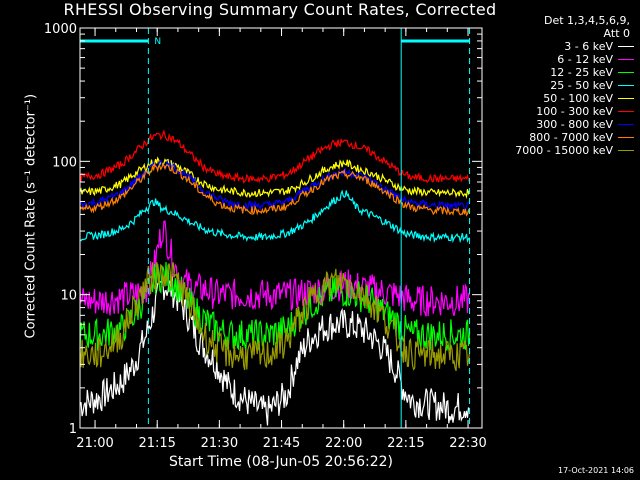  I want to click on legend-entry: 800 - 7000 keV, so click(560, 137).